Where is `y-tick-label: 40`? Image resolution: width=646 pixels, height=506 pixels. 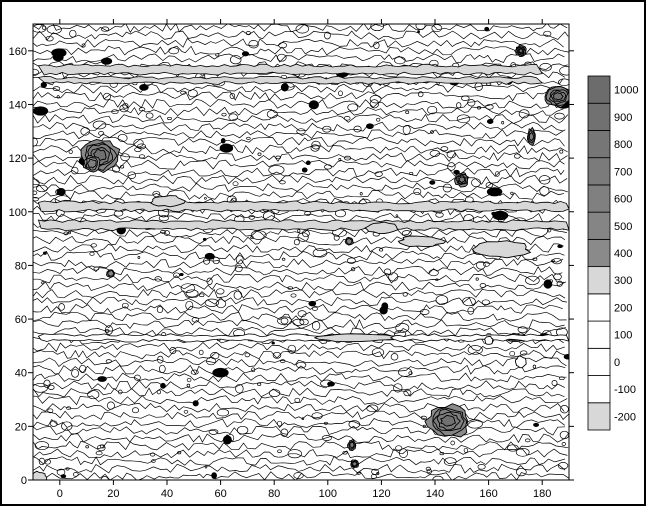 y-tick-label: 40 is located at coordinates (21, 374).